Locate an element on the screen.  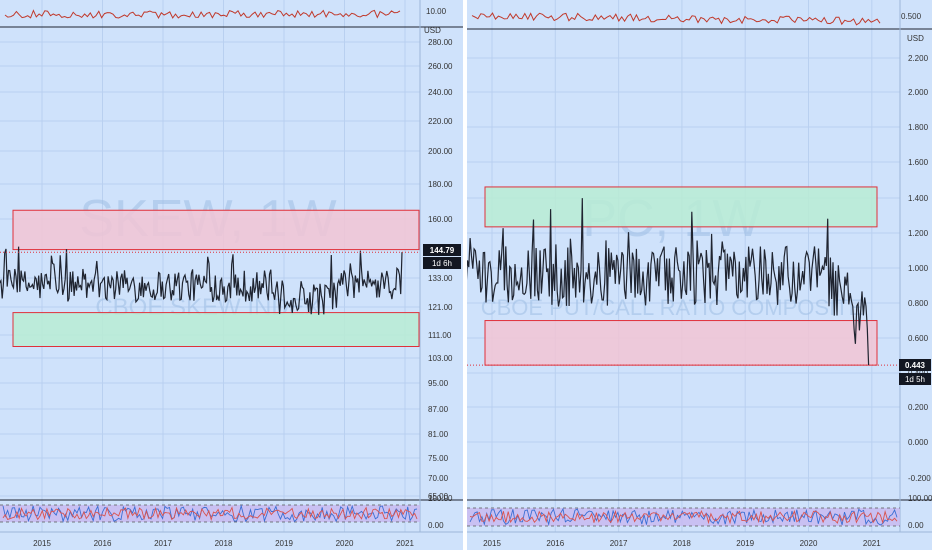
skew-mini-chart is located at coordinates (202, 14).